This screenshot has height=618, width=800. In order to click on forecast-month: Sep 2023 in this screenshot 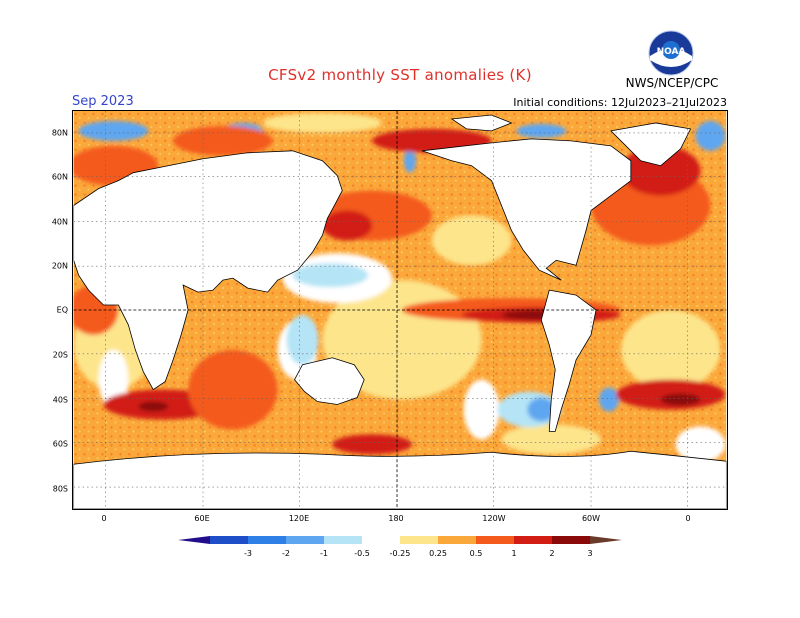, I will do `click(103, 101)`.